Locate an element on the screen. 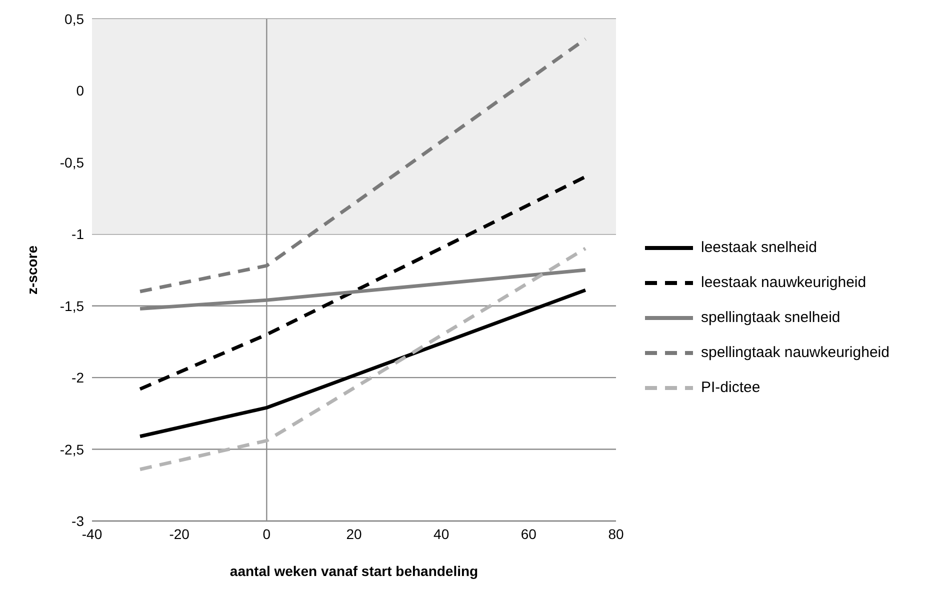 The width and height of the screenshot is (934, 589). x-tick-label: 40 is located at coordinates (442, 534).